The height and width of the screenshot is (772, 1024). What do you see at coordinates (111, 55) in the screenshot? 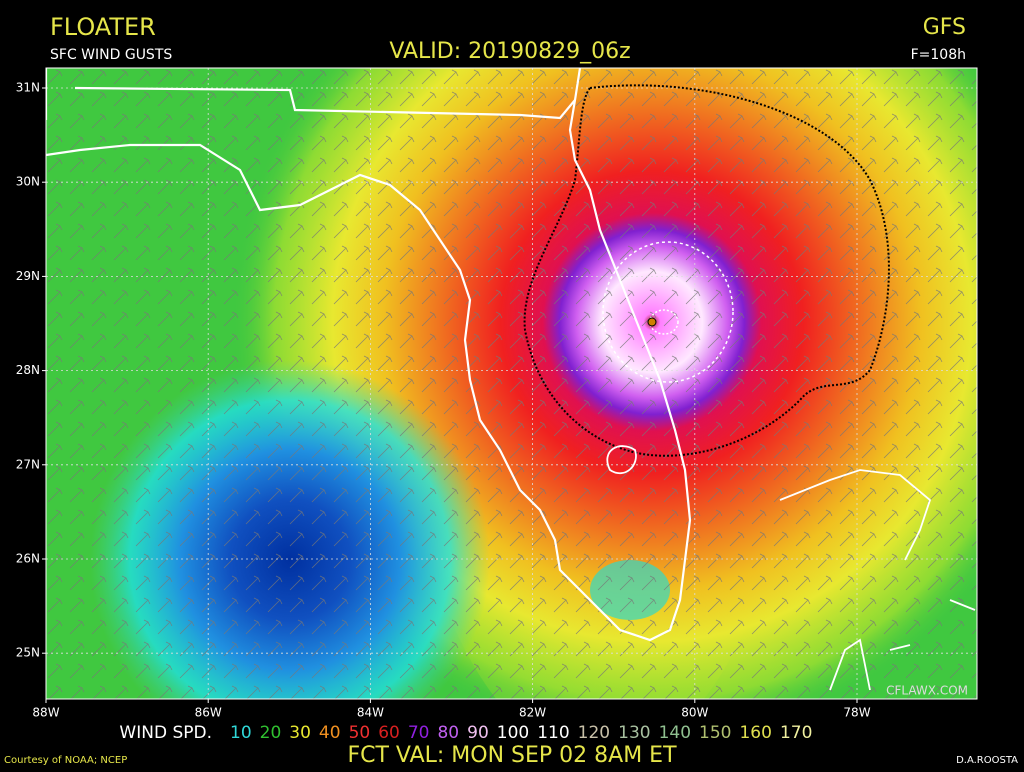
I see `subtitle: SFC WIND GUSTS` at bounding box center [111, 55].